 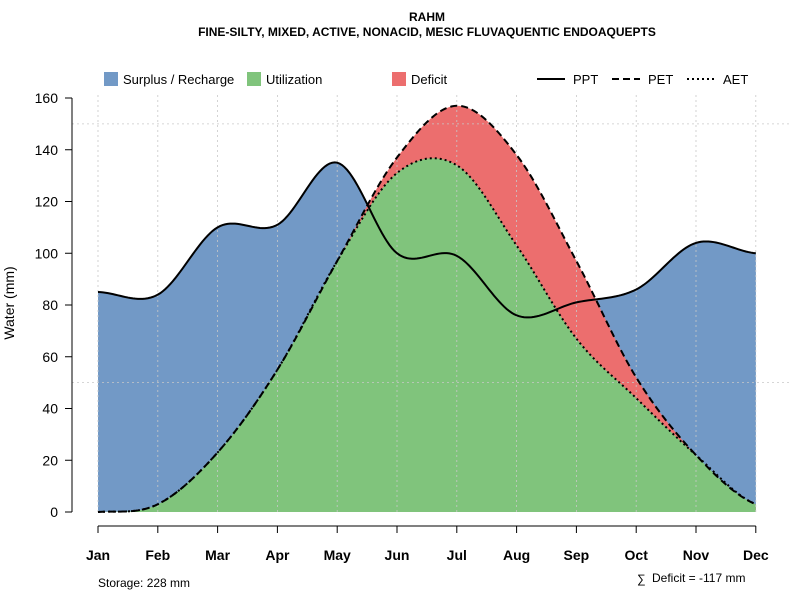 I want to click on legend-swatch-surplus, so click(x=111, y=79).